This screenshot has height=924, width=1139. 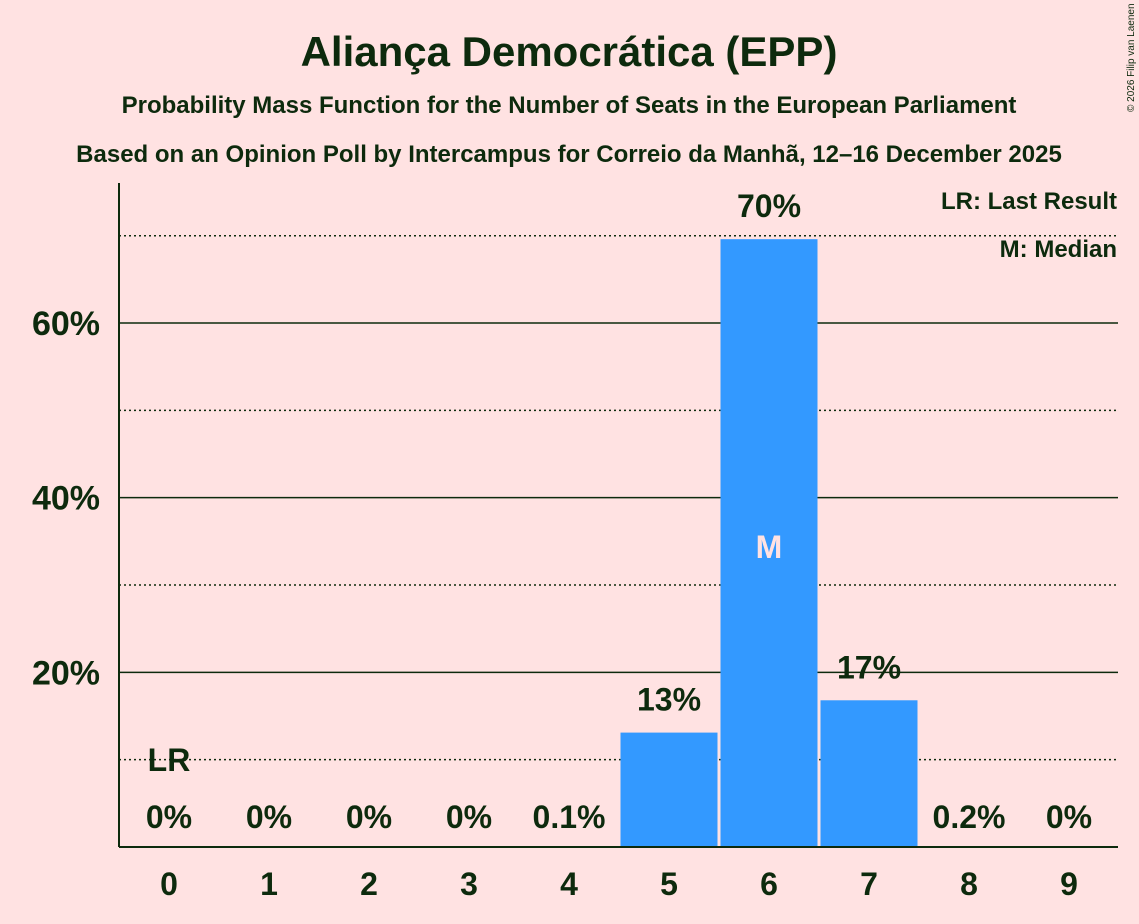 What do you see at coordinates (169, 760) in the screenshot?
I see `last-result-marker: LR` at bounding box center [169, 760].